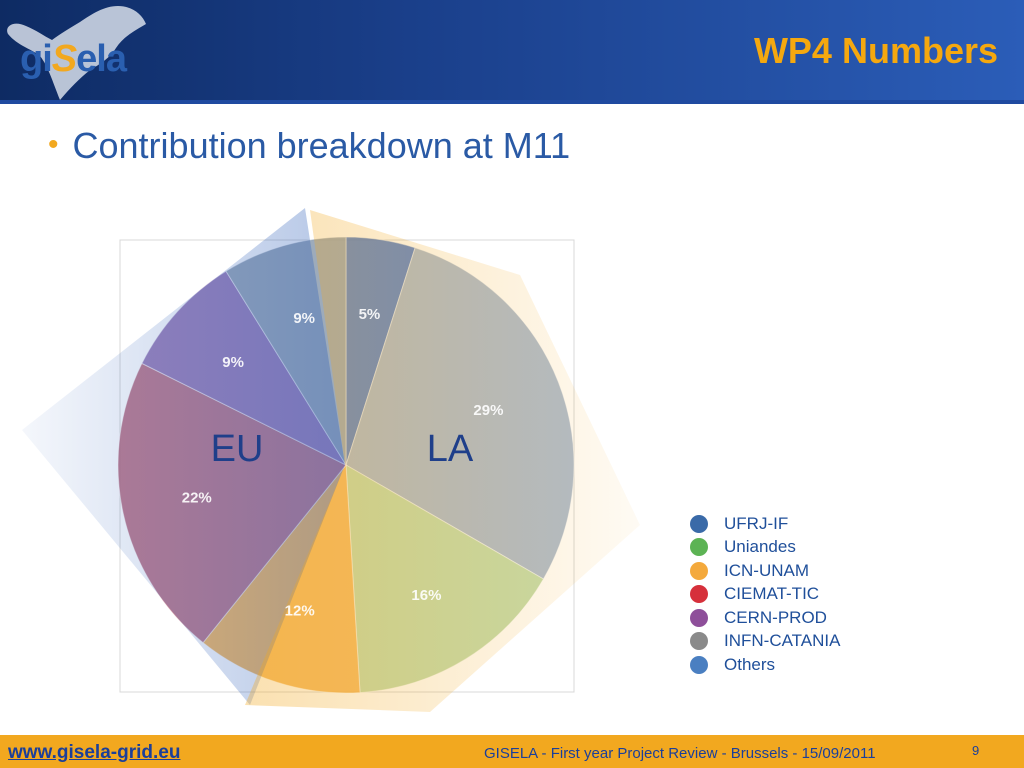 This screenshot has width=1024, height=768. I want to click on legend-item: CERN-PROD, so click(765, 618).